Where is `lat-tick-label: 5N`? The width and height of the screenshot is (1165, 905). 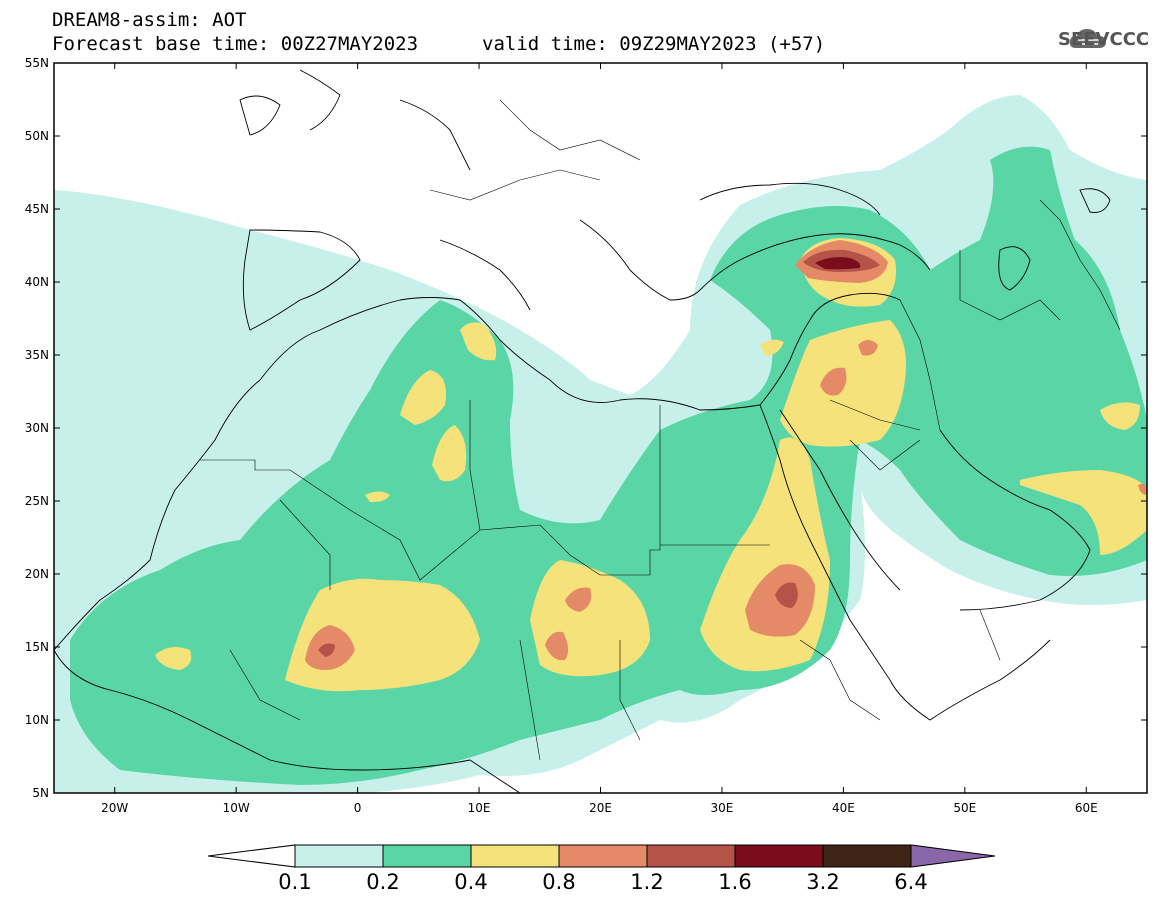 lat-tick-label: 5N is located at coordinates (40, 793).